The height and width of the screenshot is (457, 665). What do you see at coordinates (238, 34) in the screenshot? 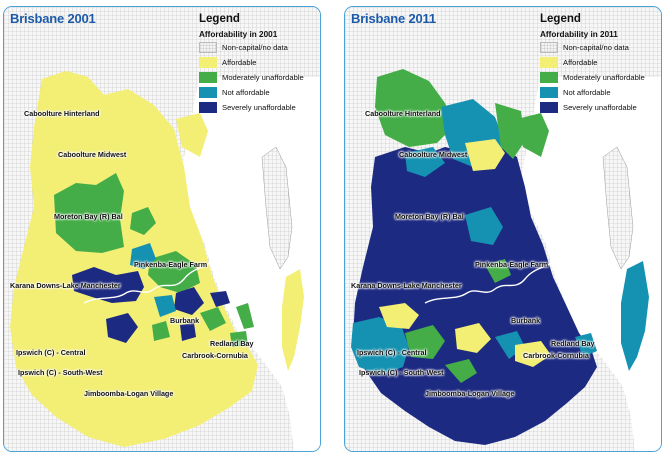
I see `legend-subtitle: Affordability in 2001` at bounding box center [238, 34].